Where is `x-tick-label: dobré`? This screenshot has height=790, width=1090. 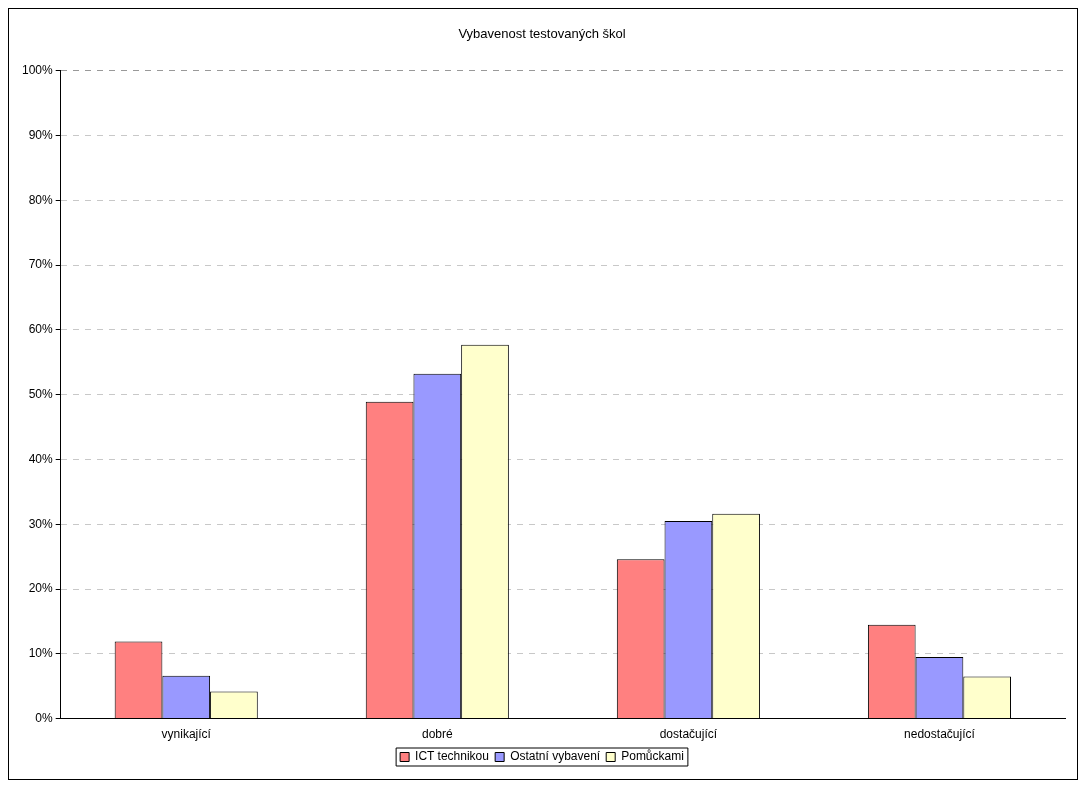 x-tick-label: dobré is located at coordinates (437, 734).